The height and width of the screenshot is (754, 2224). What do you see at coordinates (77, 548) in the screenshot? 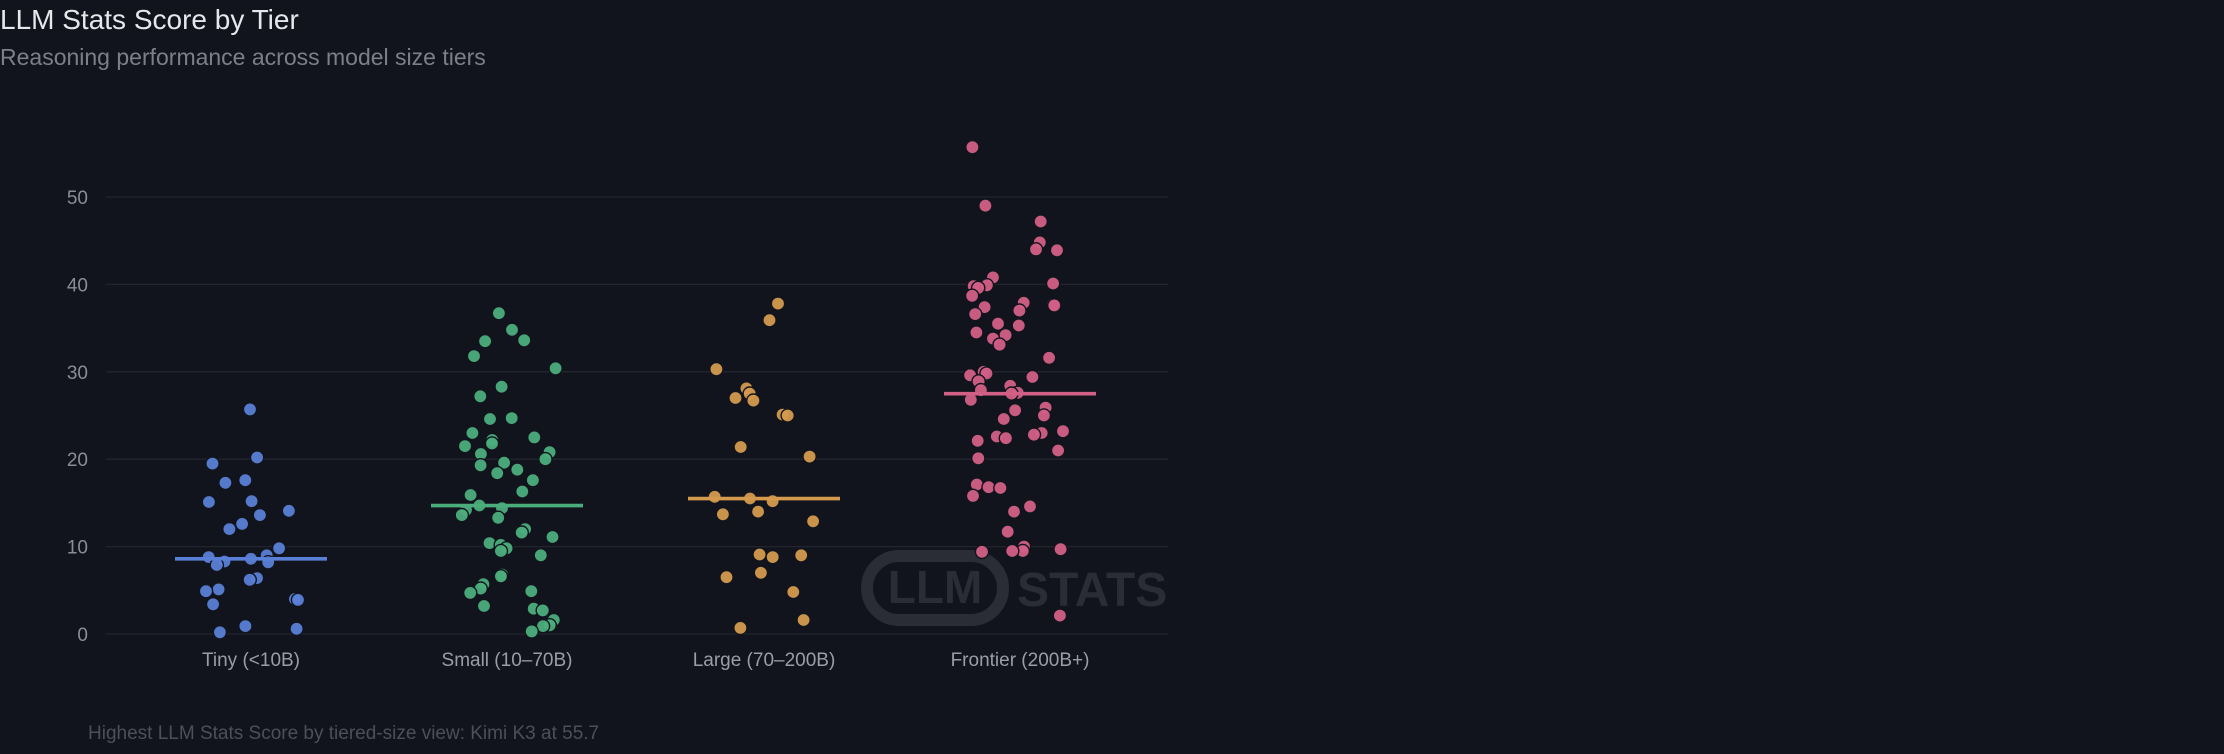
I see `y-tick-label: 10` at bounding box center [77, 548].